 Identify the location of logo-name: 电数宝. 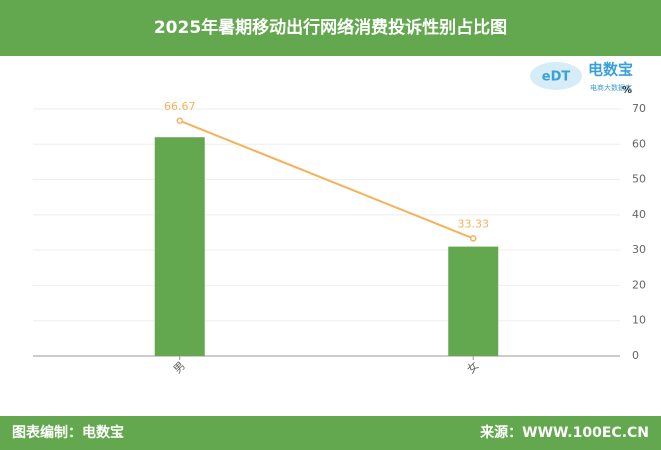
(610, 70).